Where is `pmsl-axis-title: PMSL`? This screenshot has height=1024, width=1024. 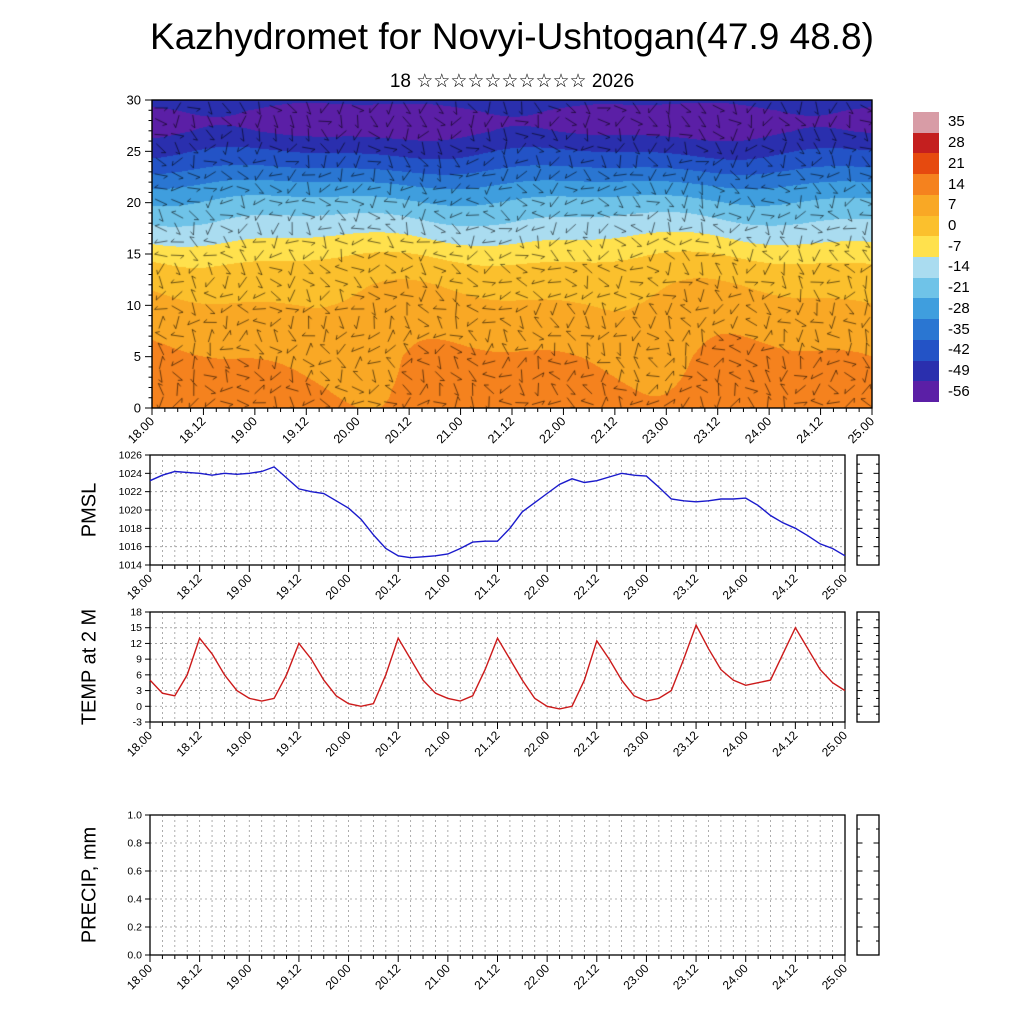 pmsl-axis-title: PMSL is located at coordinates (89, 510).